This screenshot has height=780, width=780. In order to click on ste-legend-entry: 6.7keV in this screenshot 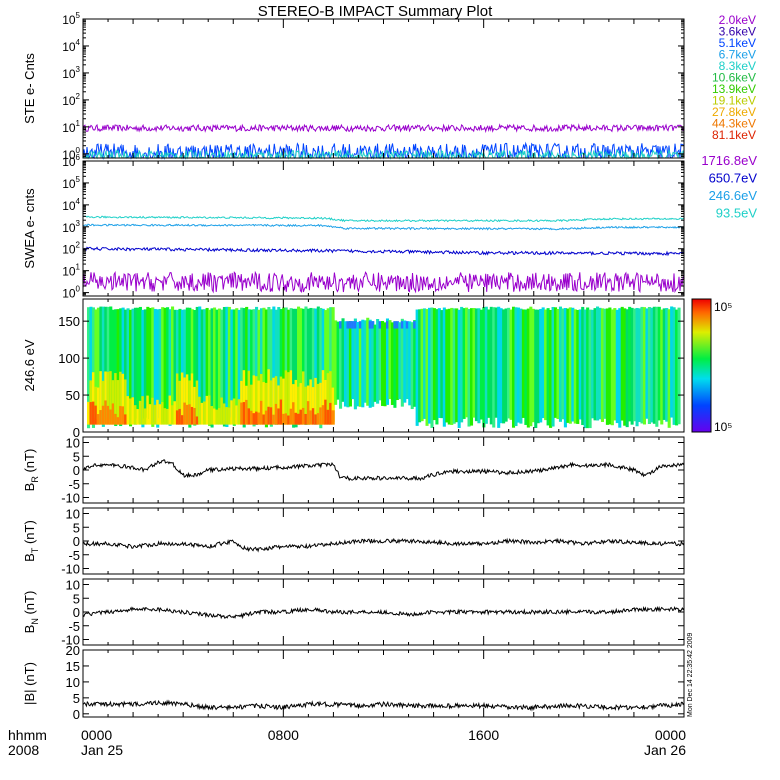, I will do `click(737, 55)`.